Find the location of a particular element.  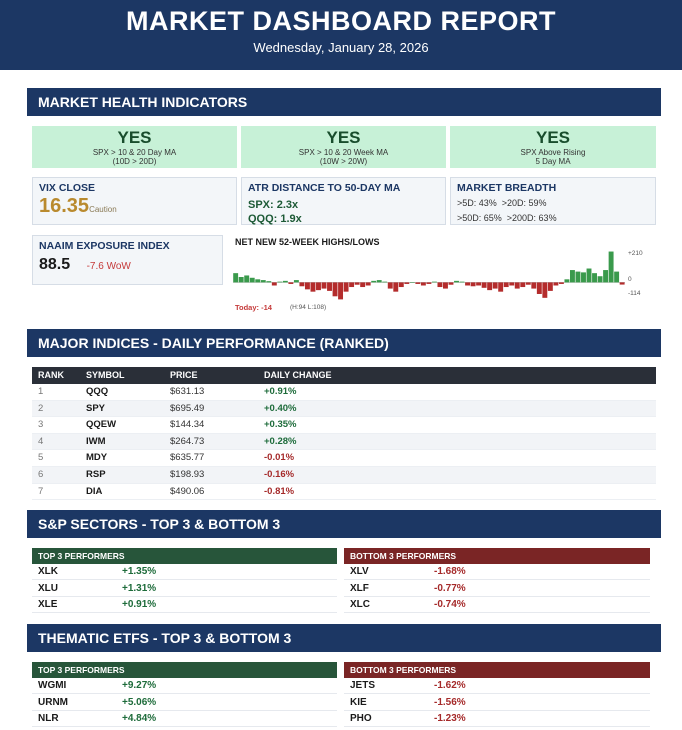

indicator-daily-ma: YES SPX > 10 & 20 Day MA (10D > 20D) is located at coordinates (134, 147).